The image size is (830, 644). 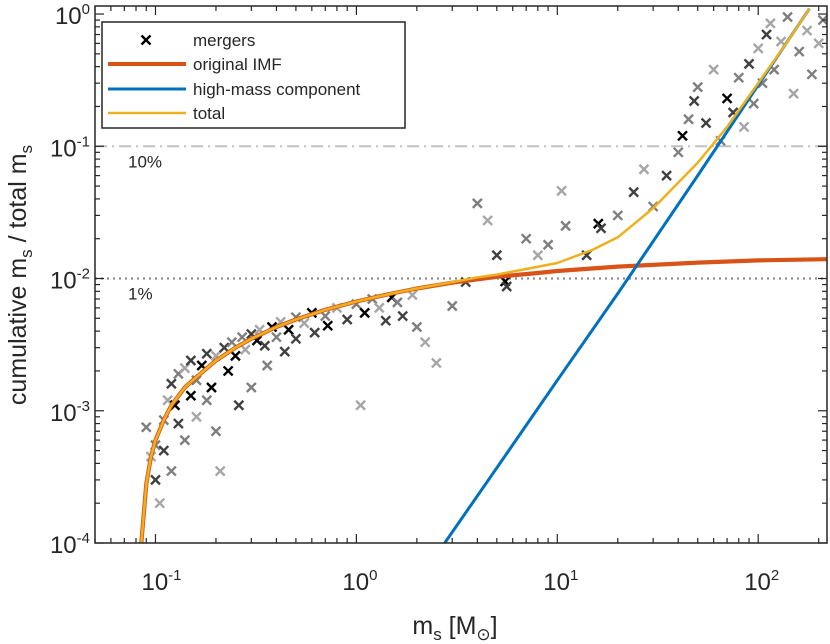 I want to click on y-tick-label: 10⁻³, so click(x=70, y=412).